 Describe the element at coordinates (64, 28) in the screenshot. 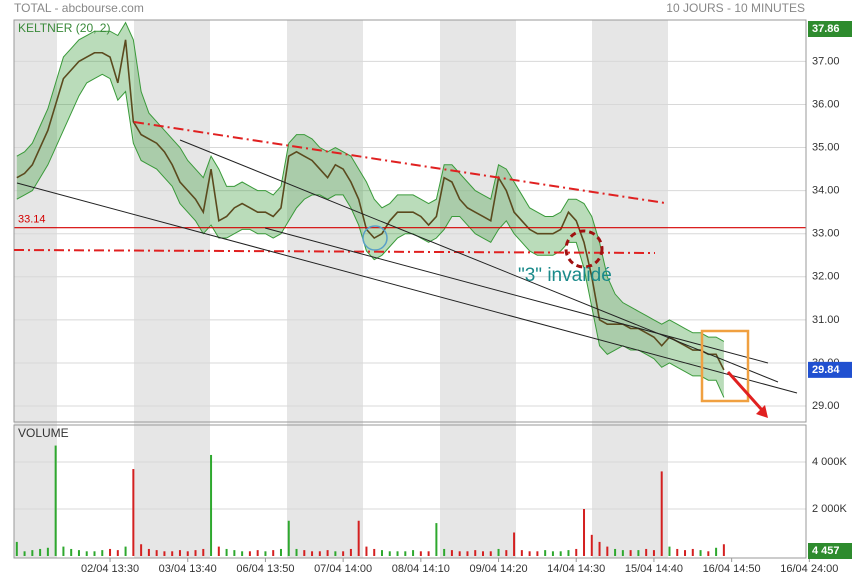

I see `panel-label: KELTNER (20, 2)` at that location.